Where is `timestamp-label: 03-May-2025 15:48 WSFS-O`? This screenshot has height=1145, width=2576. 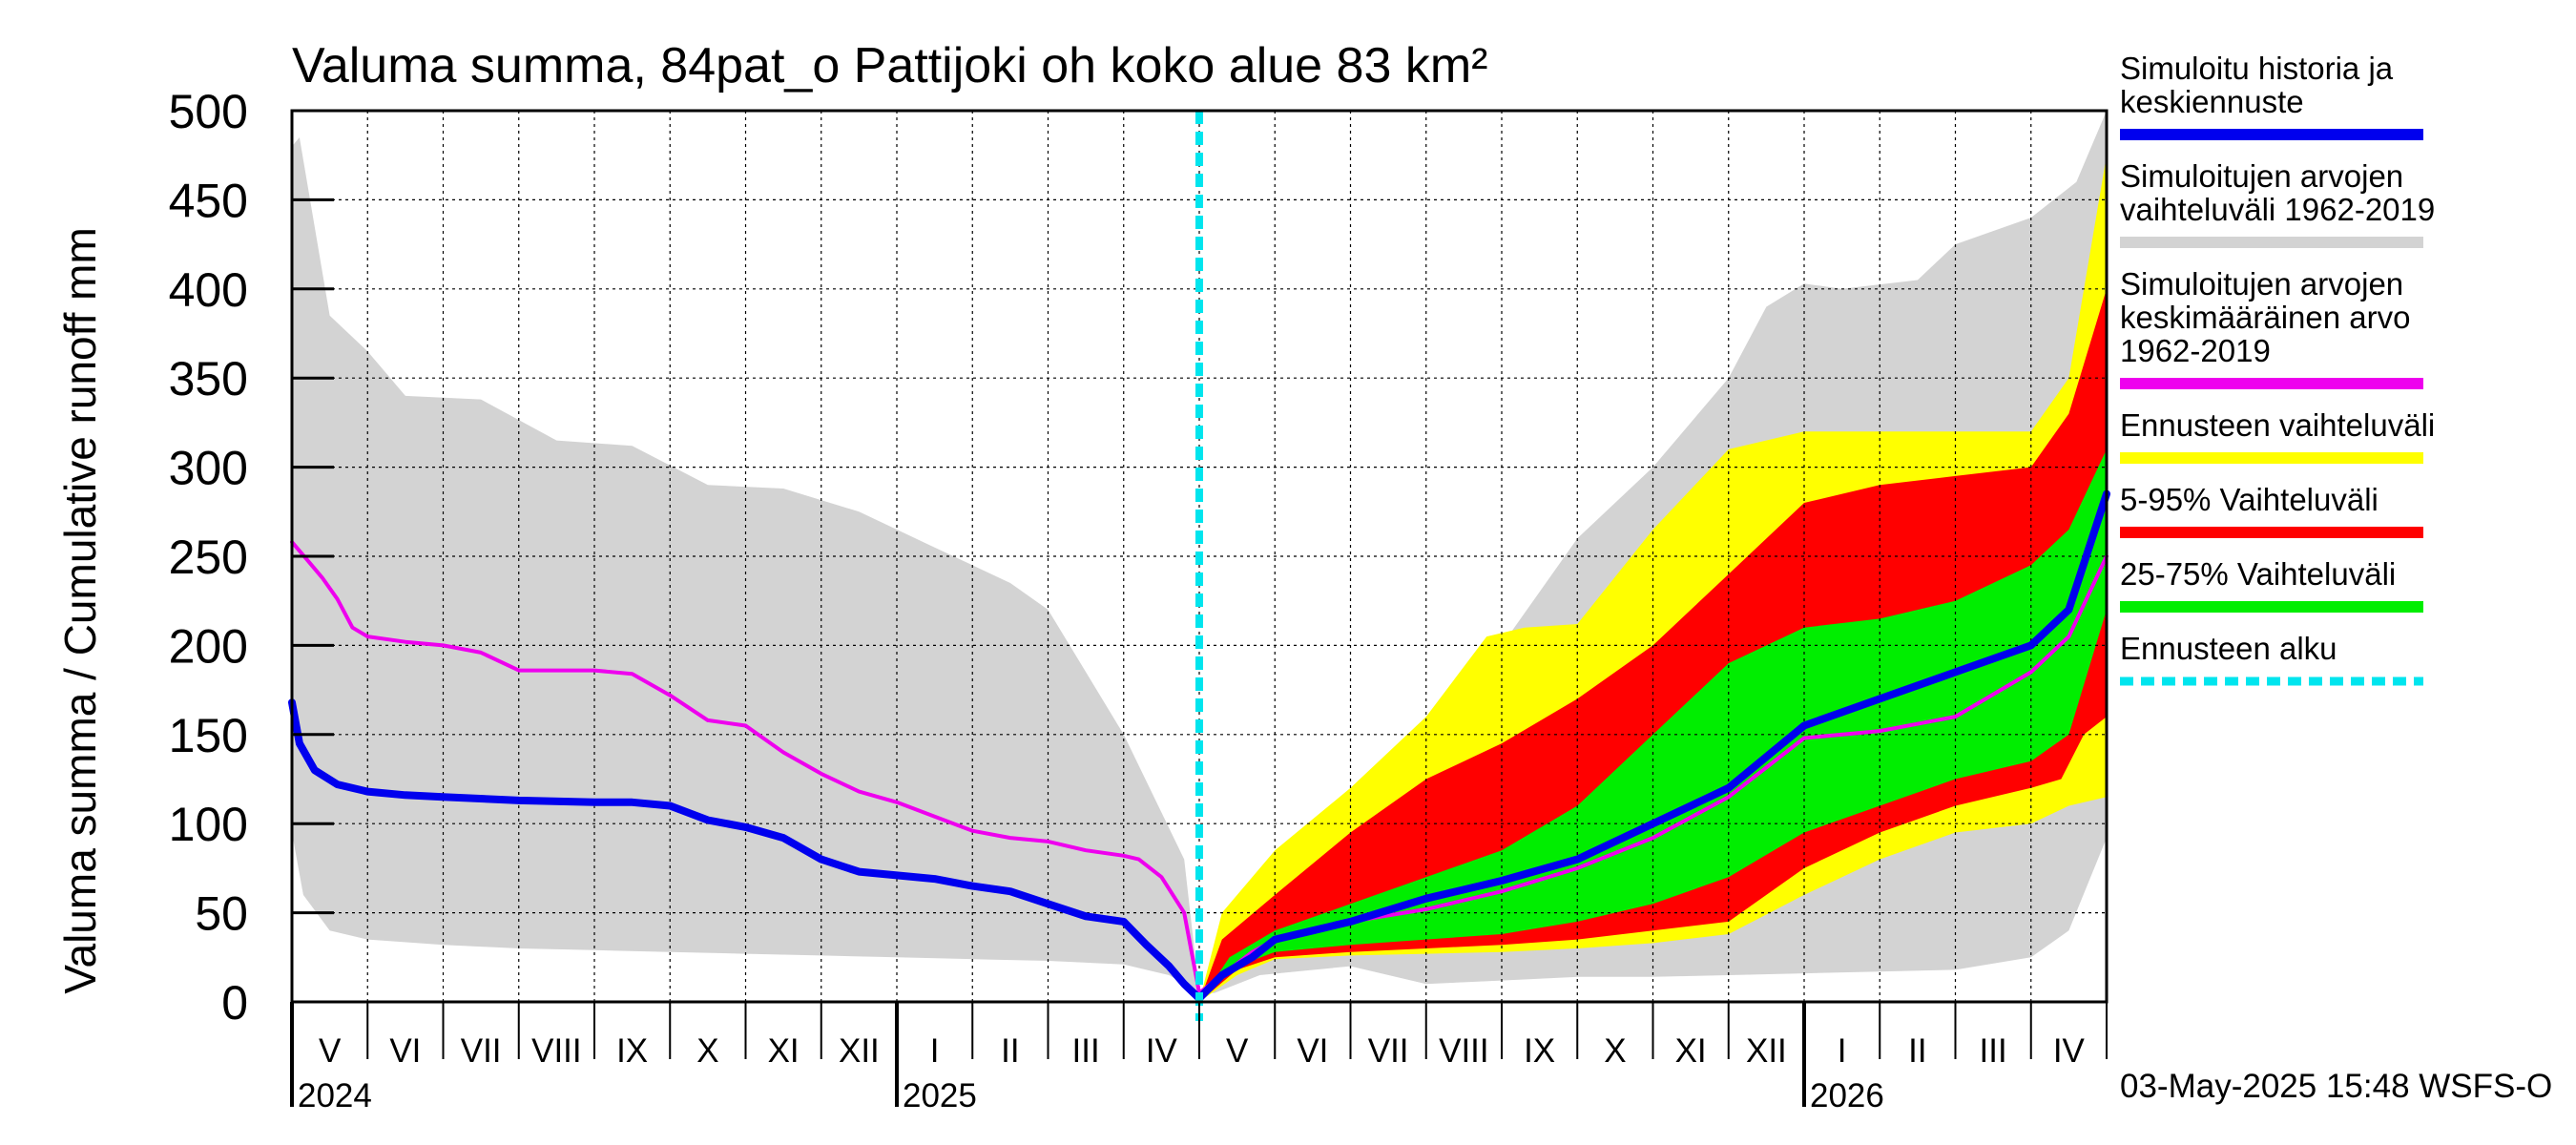 timestamp-label: 03-May-2025 15:48 WSFS-O is located at coordinates (2336, 1086).